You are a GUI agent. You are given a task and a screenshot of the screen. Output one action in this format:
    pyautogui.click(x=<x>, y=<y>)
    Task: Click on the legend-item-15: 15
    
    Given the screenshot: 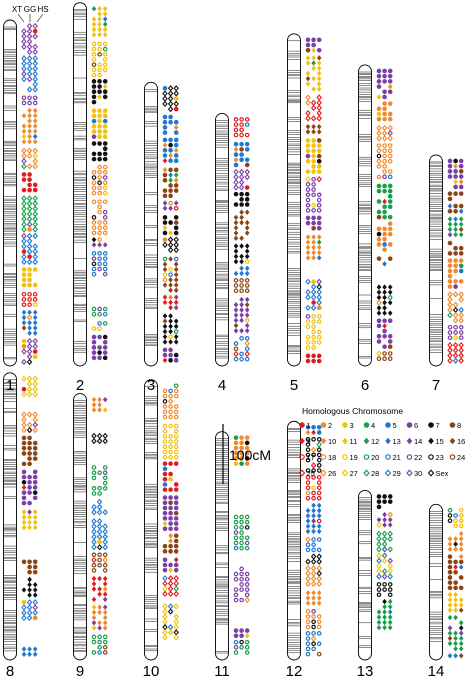 What is the action you would take?
    pyautogui.click(x=436, y=441)
    